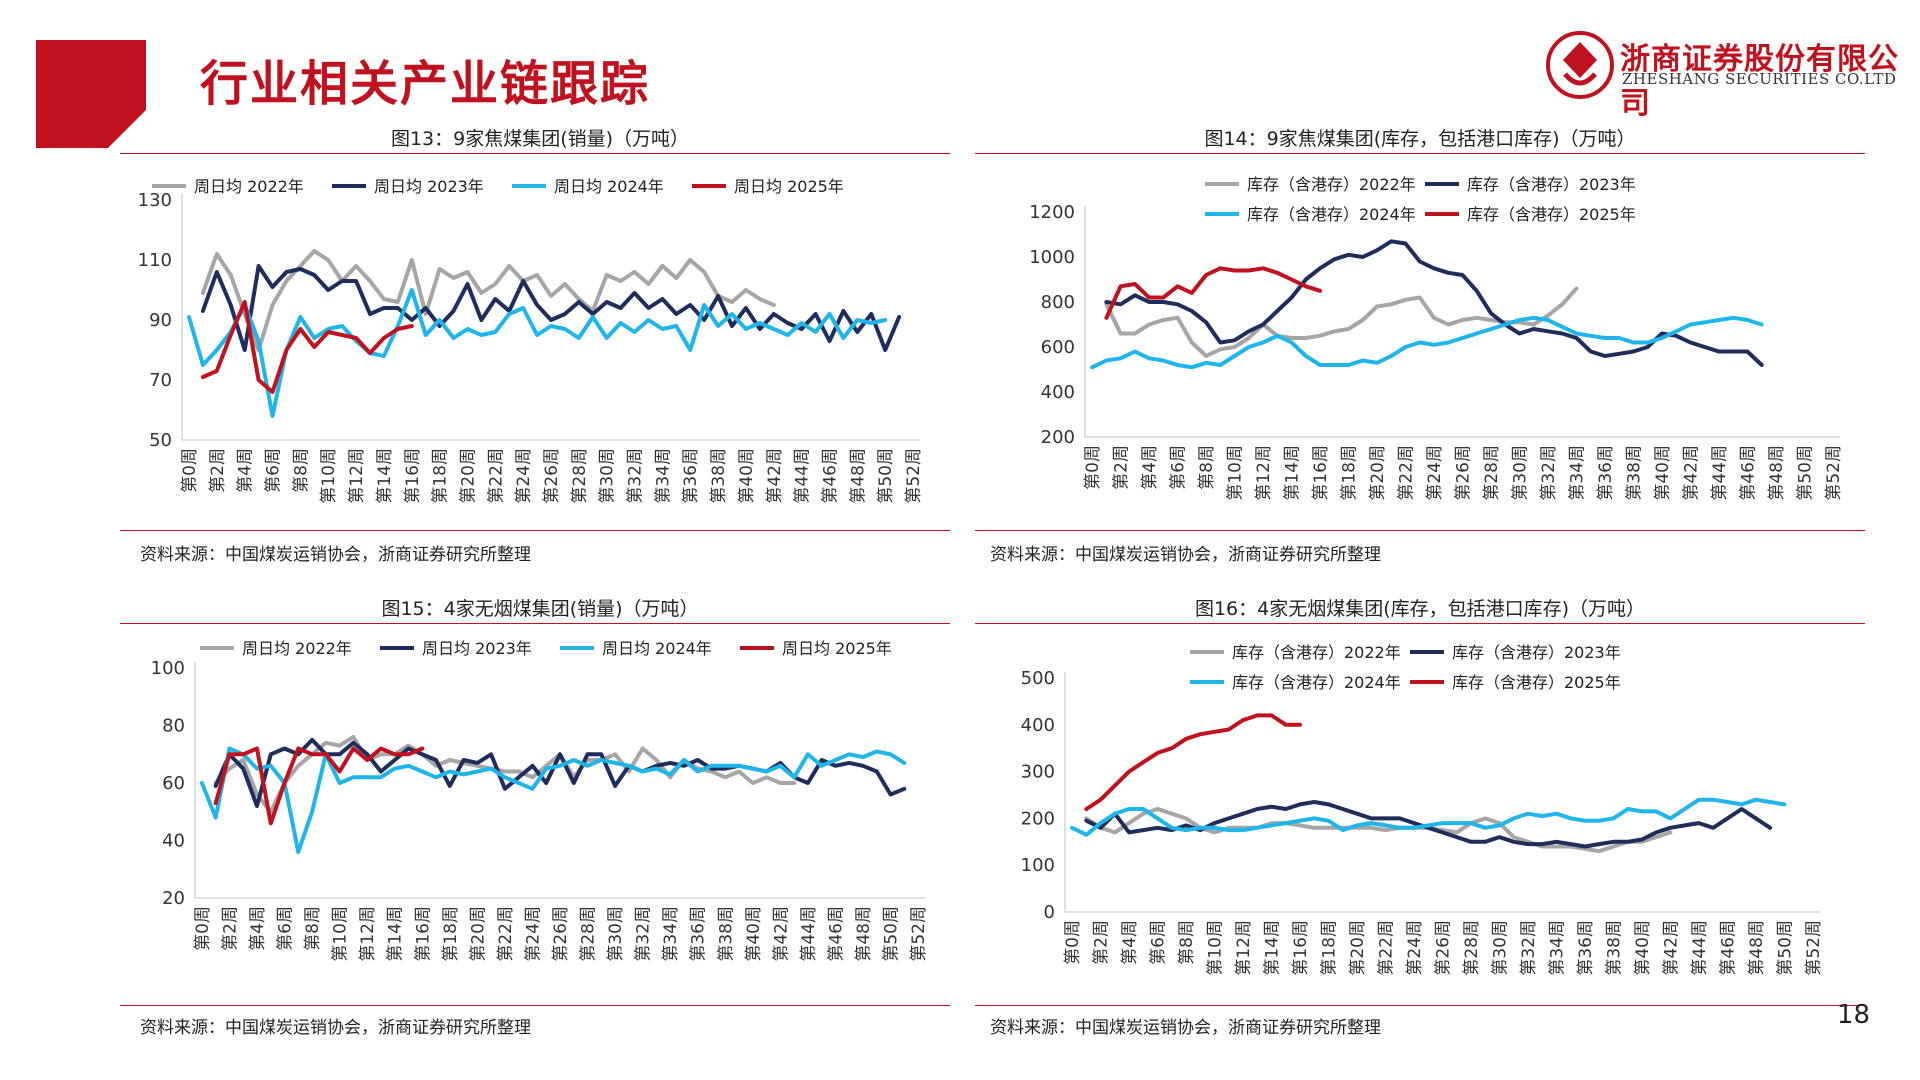 The image size is (1920, 1080). I want to click on chart-title-13: 图13：9家焦煤集团(销量)（万吨）, so click(540, 139).